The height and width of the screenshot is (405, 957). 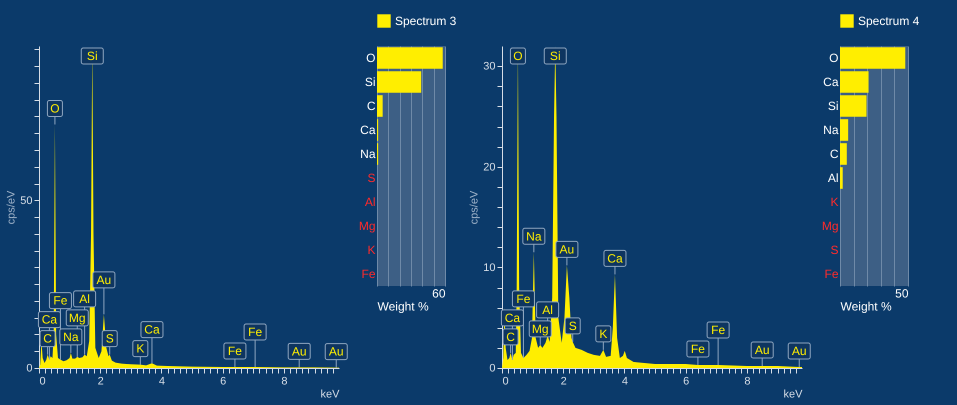 I want to click on y-tick-label: 0, so click(x=492, y=368).